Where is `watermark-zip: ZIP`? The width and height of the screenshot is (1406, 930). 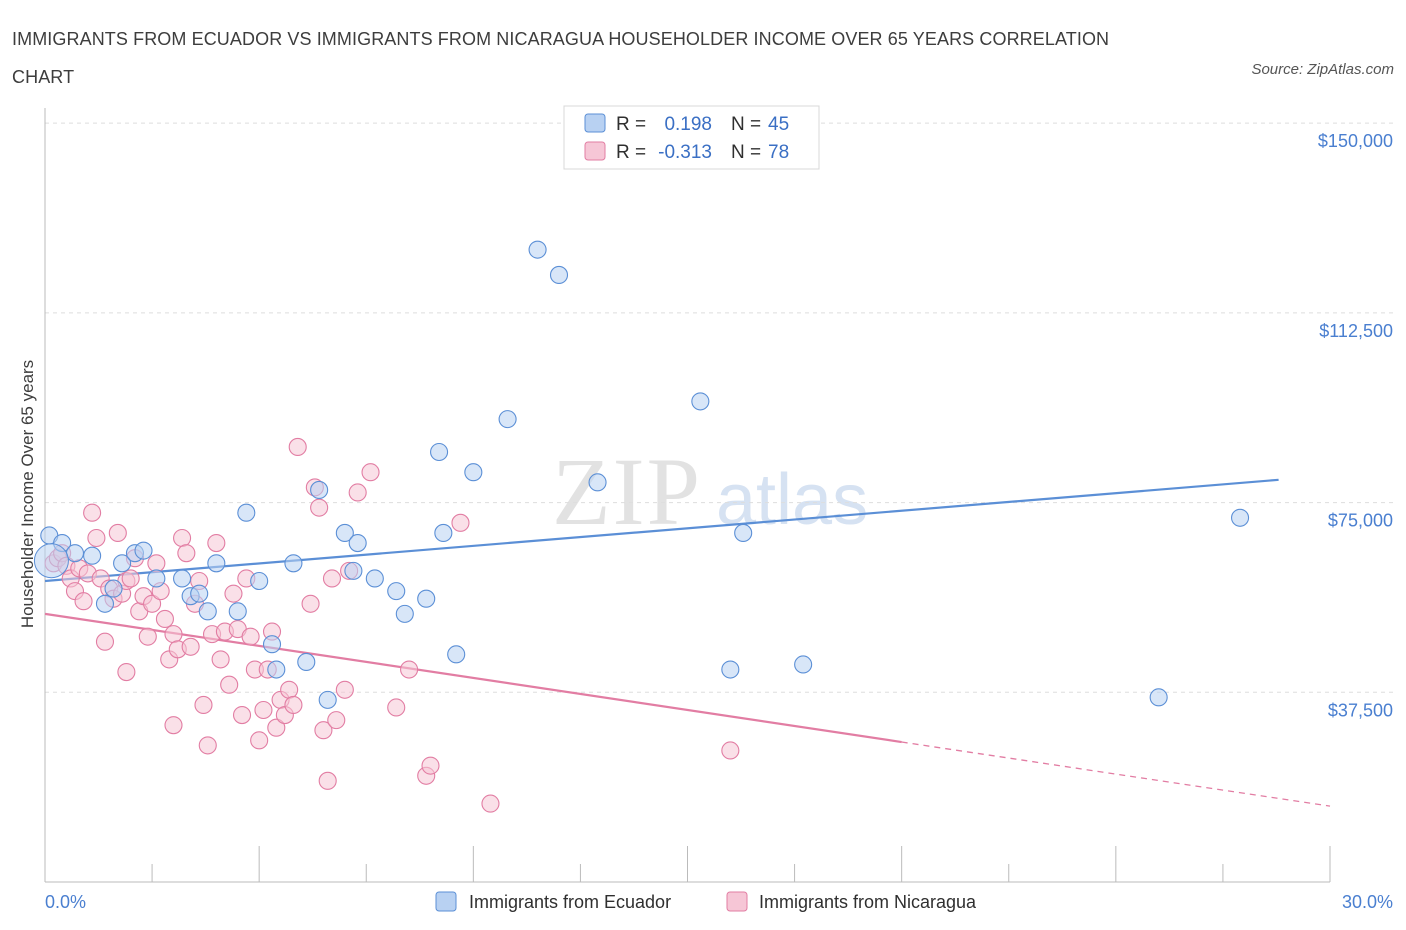
watermark-zip: ZIP is located at coordinates (627, 491).